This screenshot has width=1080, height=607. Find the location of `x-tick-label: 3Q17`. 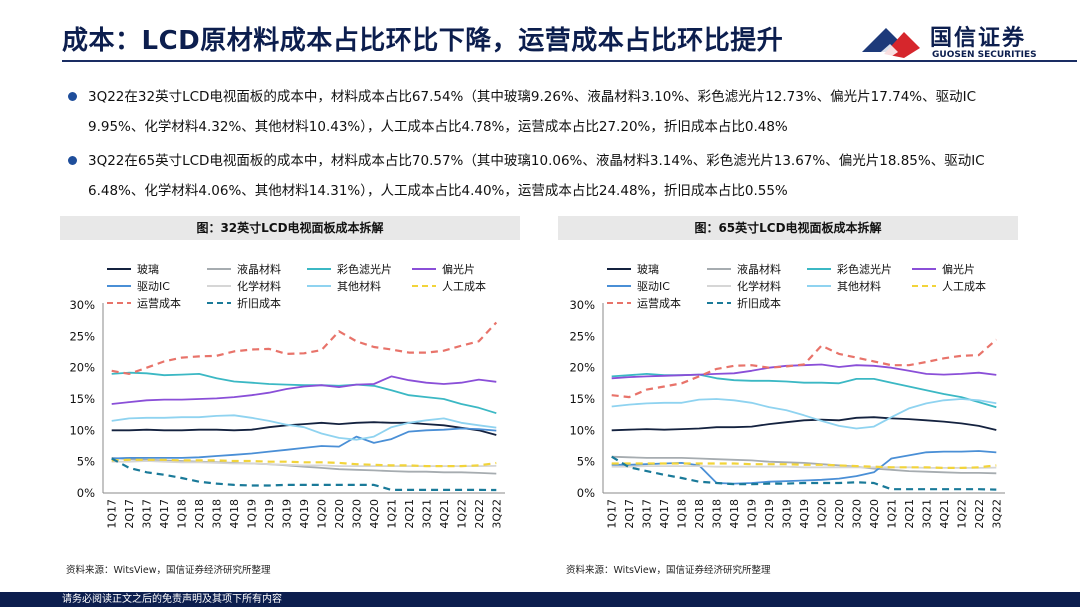

x-tick-label: 3Q17 is located at coordinates (147, 514).